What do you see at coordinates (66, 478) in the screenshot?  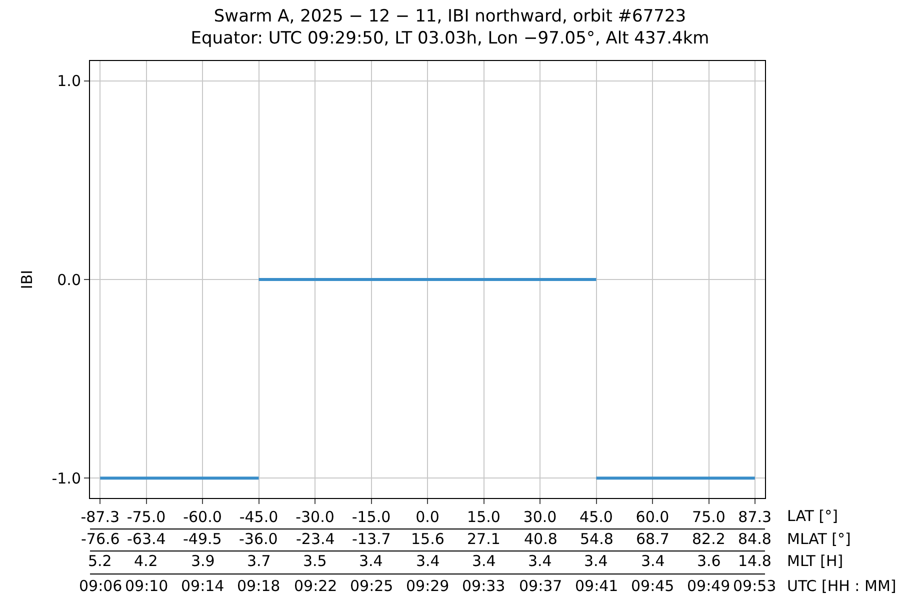 I see `y-tick-label: -1.0` at bounding box center [66, 478].